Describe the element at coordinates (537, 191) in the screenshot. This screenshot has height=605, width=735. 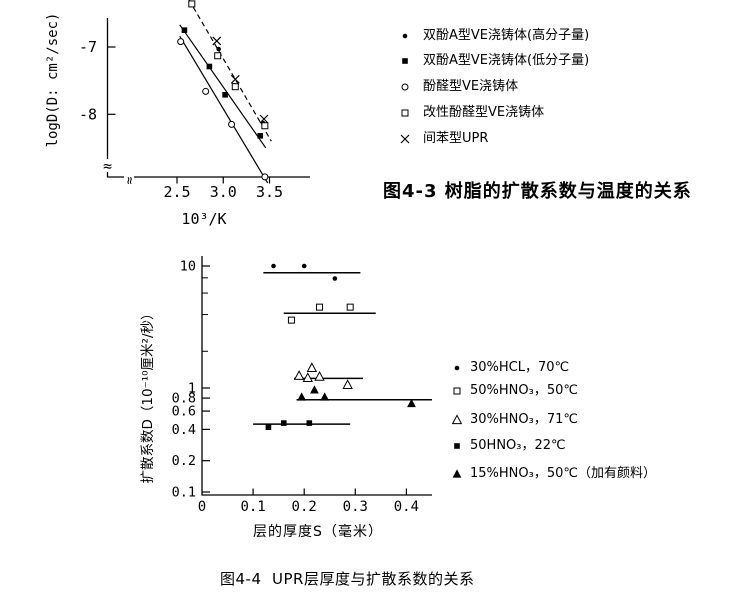
I see `fig1-caption: 图4-3 树脂的扩散系数与温度的关系` at that location.